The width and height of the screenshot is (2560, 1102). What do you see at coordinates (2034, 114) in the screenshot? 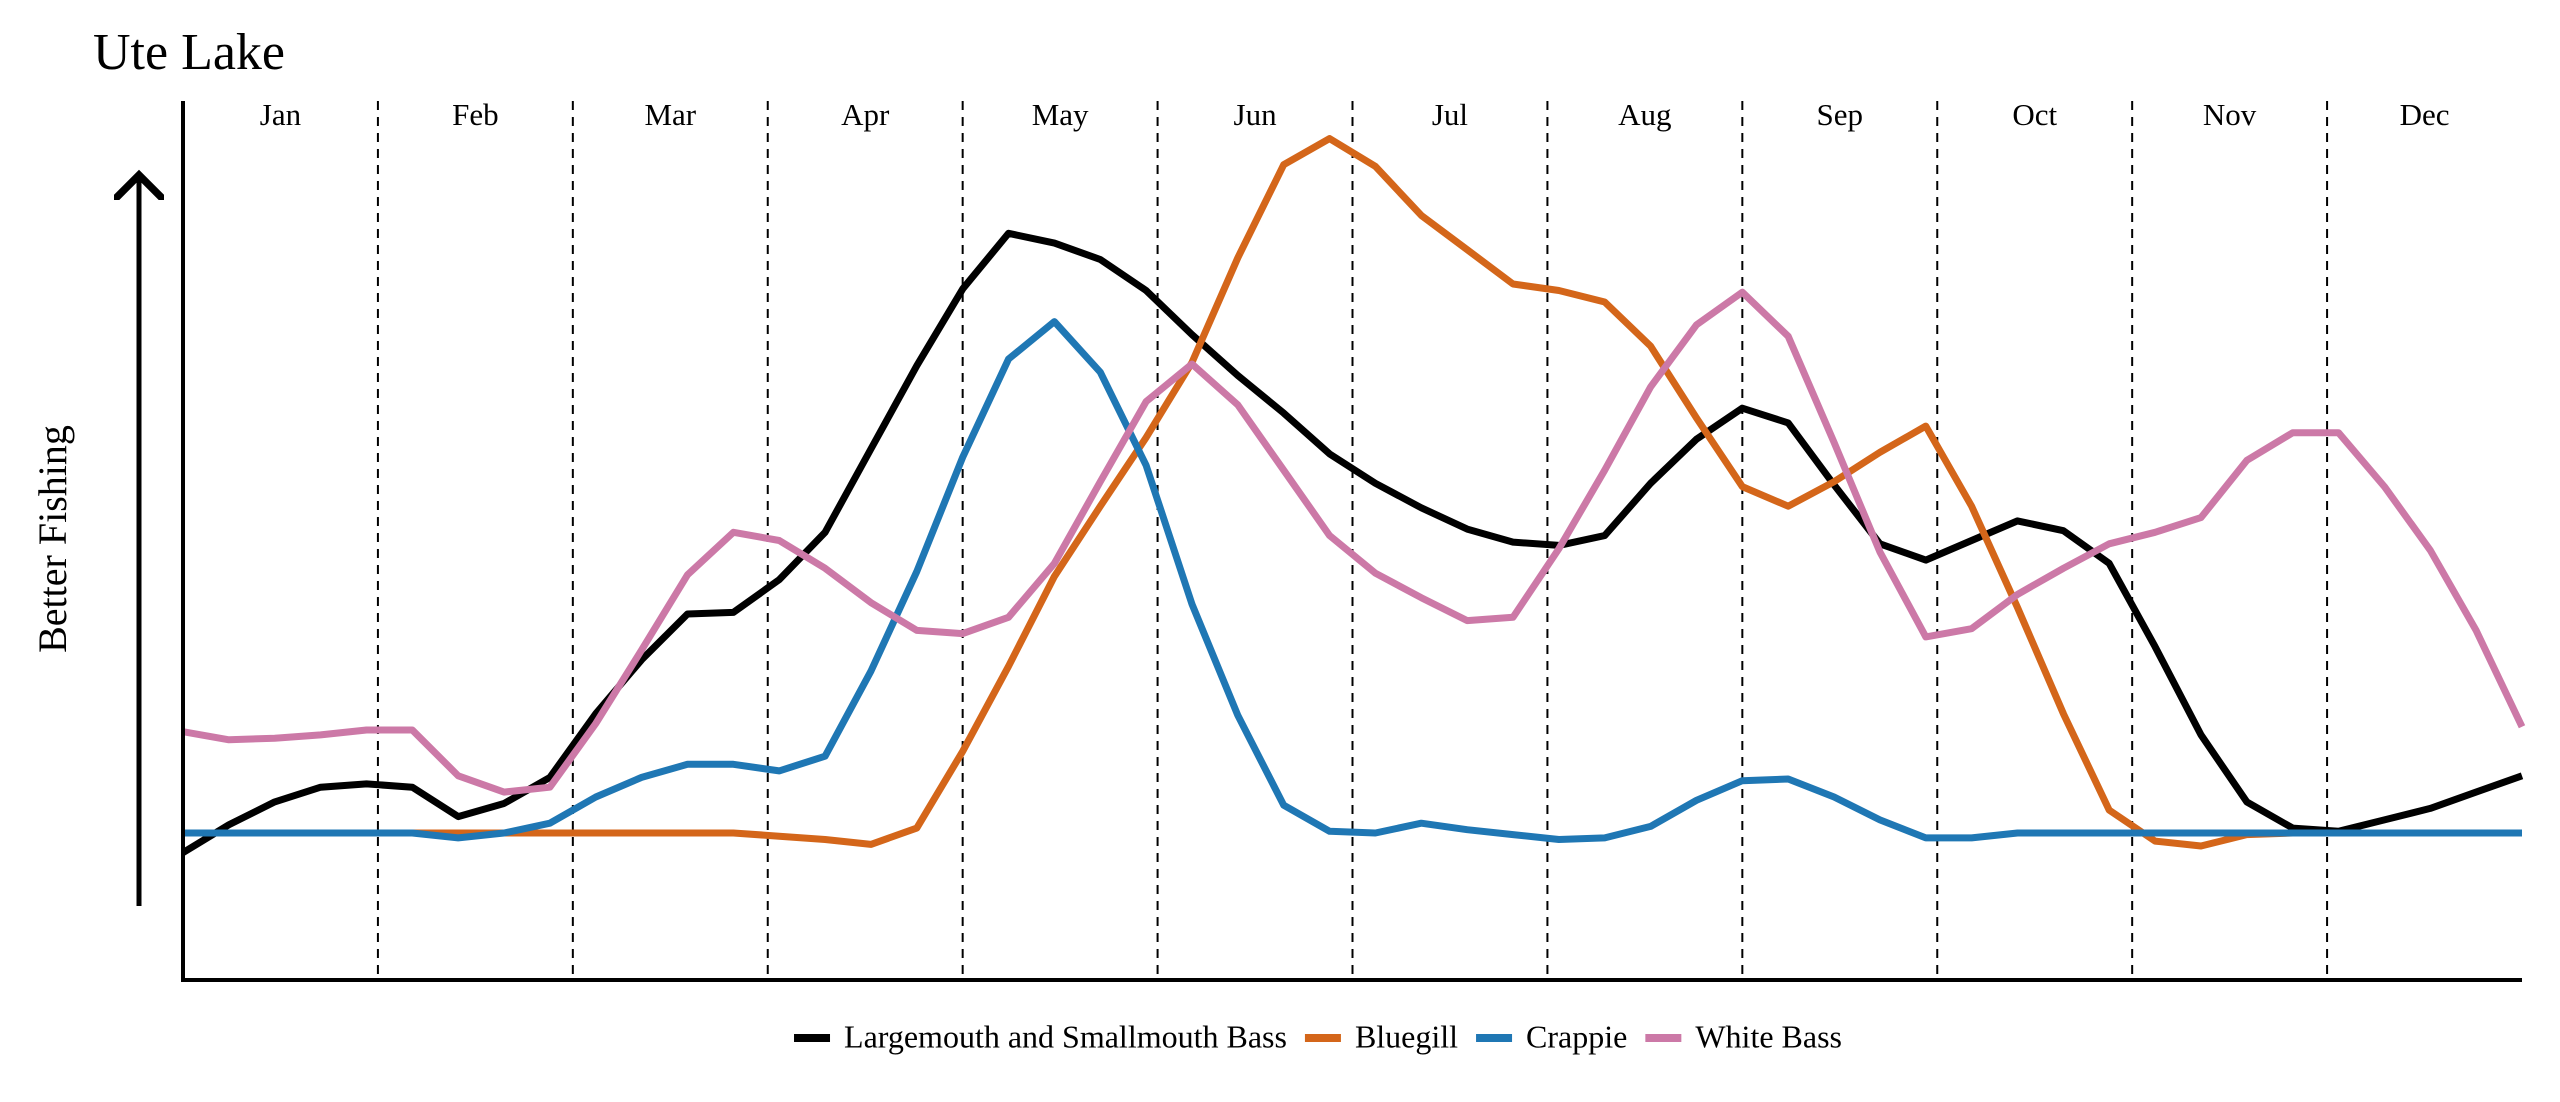
I see `month-label: Oct` at bounding box center [2034, 114].